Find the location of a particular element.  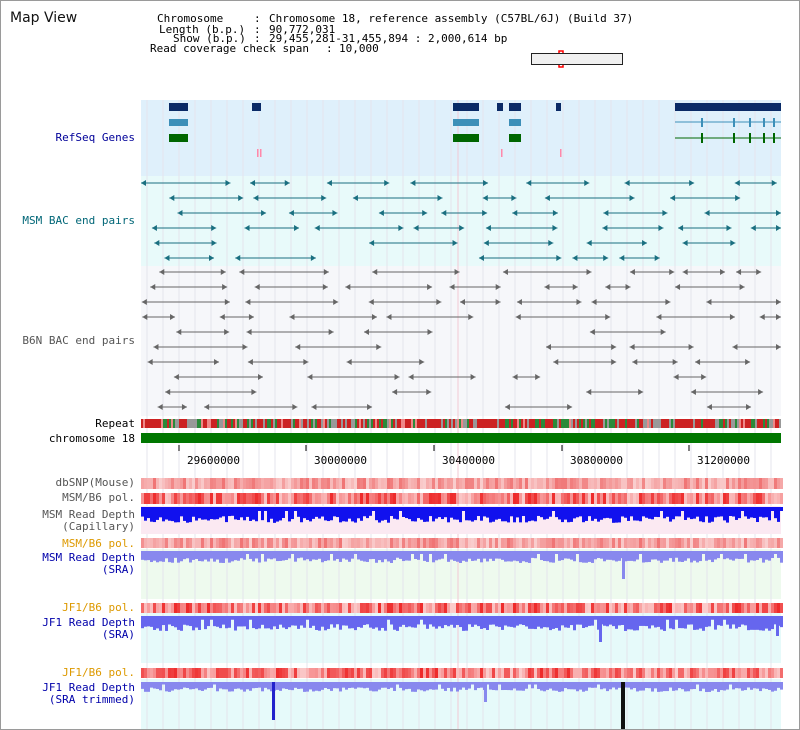

track-label-msm-bac: MSM BAC end pairs is located at coordinates (78, 220).